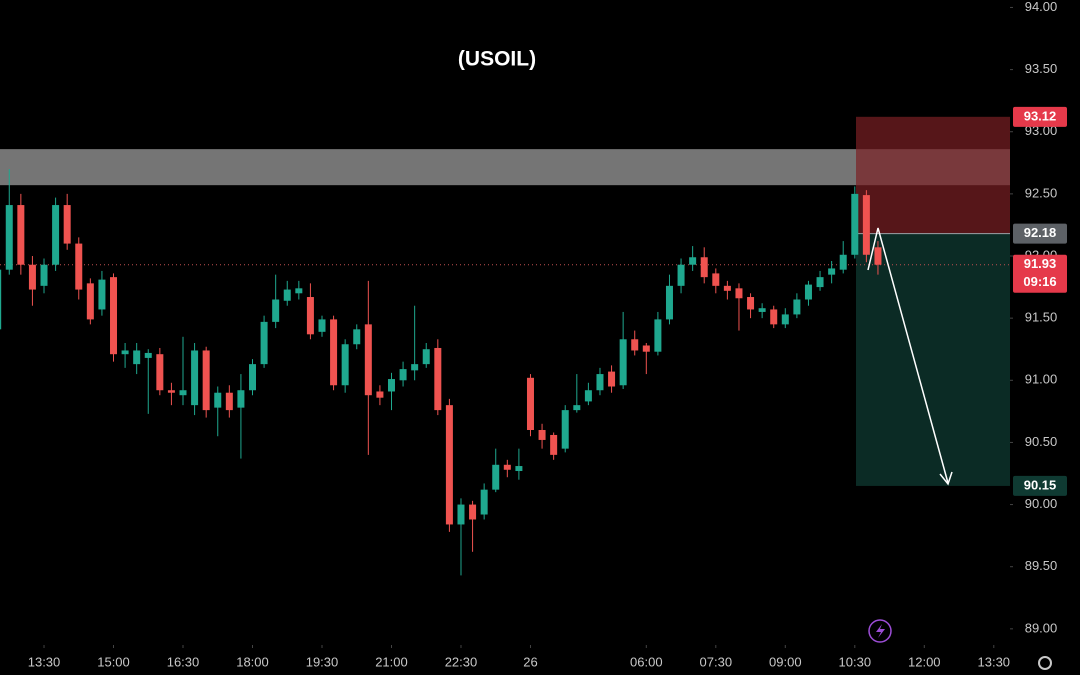 The image size is (1080, 675). Describe the element at coordinates (497, 59) in the screenshot. I see `chart-title: (USOIL)` at that location.